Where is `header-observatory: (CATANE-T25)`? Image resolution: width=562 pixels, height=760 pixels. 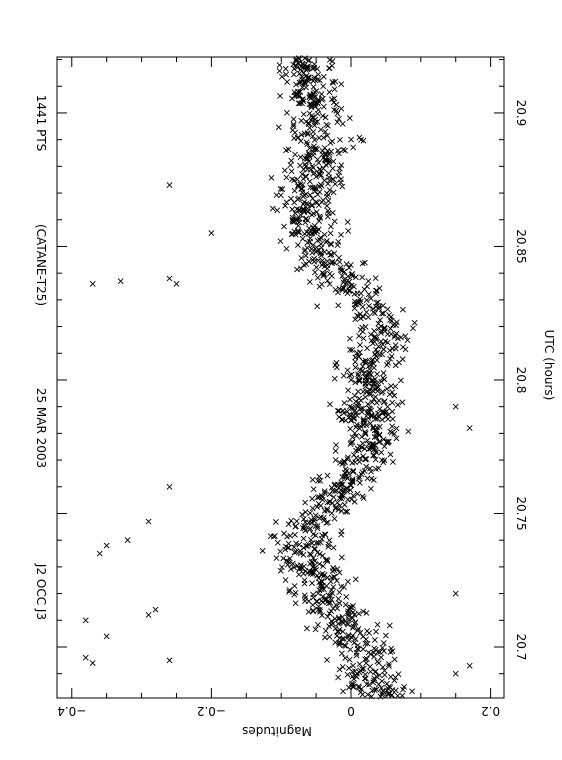 header-observatory: (CATANE-T25) is located at coordinates (41, 265).